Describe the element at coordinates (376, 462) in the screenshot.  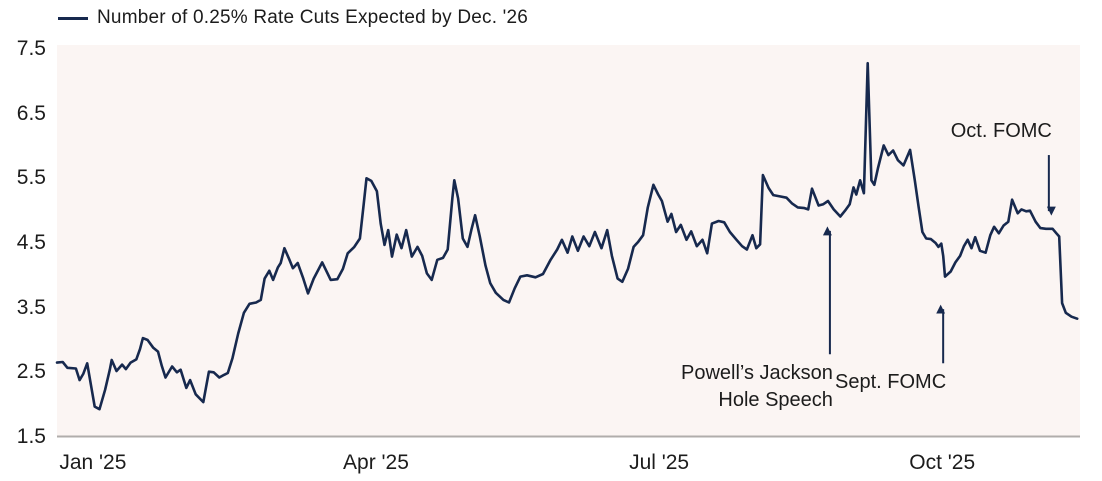
I see `x-axis-label: Apr '25` at that location.